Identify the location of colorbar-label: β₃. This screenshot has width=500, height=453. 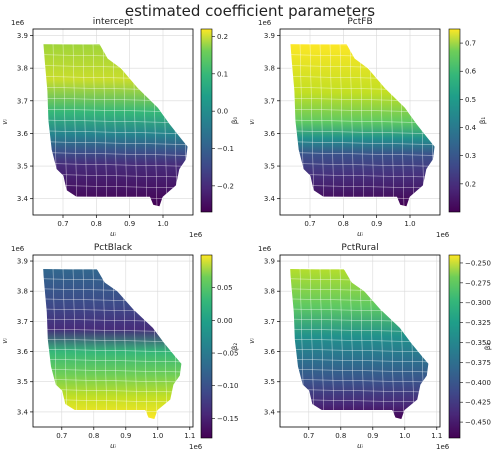
(488, 346).